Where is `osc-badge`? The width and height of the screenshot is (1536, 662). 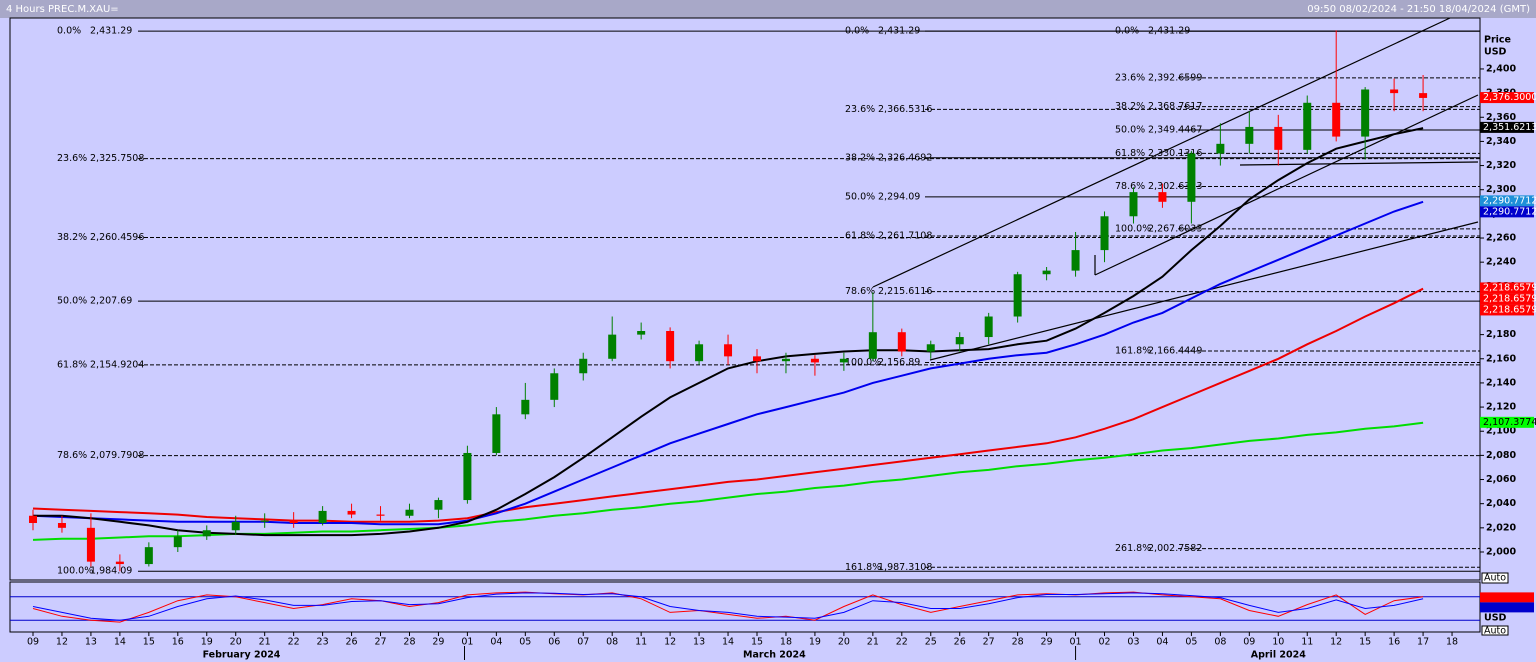 osc-badge is located at coordinates (1507, 597).